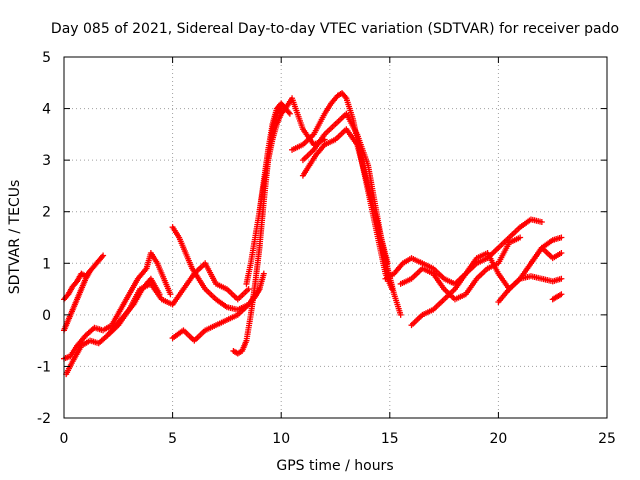 The width and height of the screenshot is (640, 480). I want to click on x-tick-label: 5, so click(172, 439).